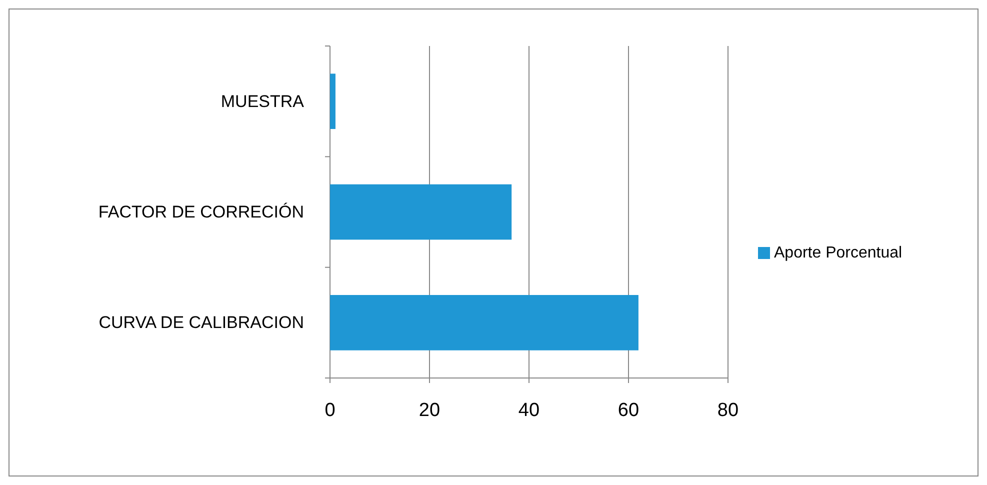  What do you see at coordinates (262, 101) in the screenshot?
I see `y-tick-label: MUESTRA` at bounding box center [262, 101].